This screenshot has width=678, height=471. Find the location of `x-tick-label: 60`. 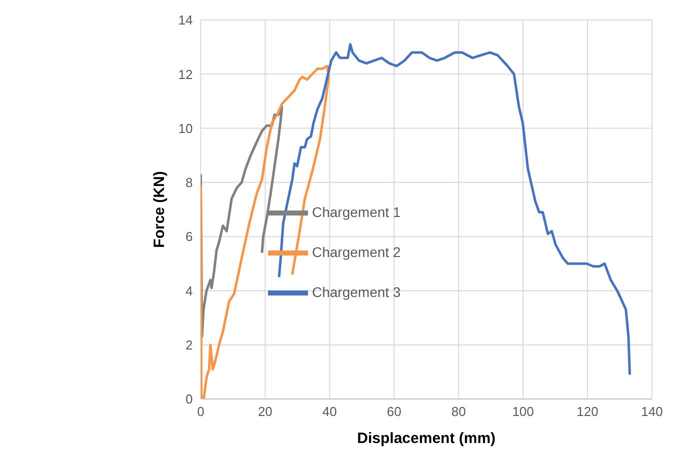

x-tick-label: 60 is located at coordinates (394, 412).